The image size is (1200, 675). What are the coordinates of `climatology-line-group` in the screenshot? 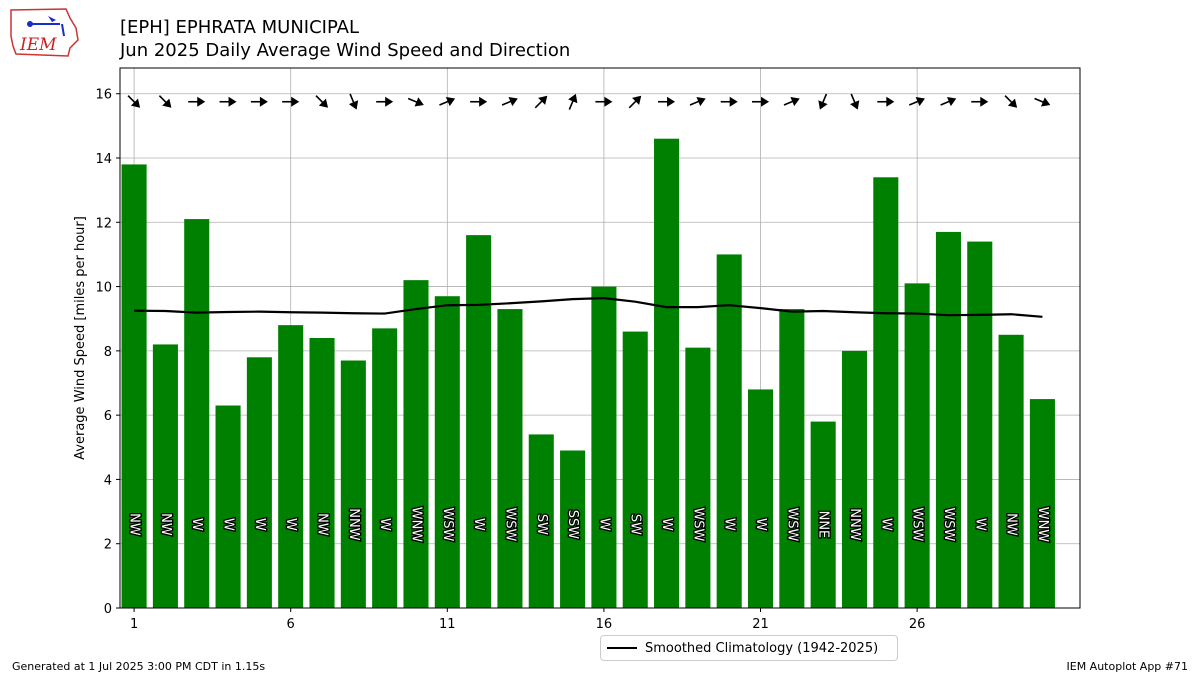 It's located at (588, 307).